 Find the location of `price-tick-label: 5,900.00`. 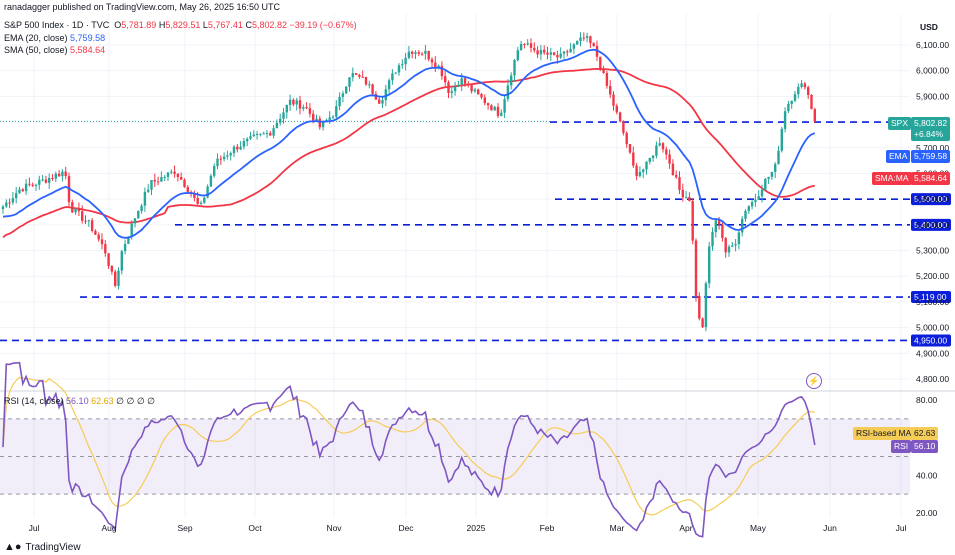

price-tick-label: 5,900.00 is located at coordinates (932, 96).